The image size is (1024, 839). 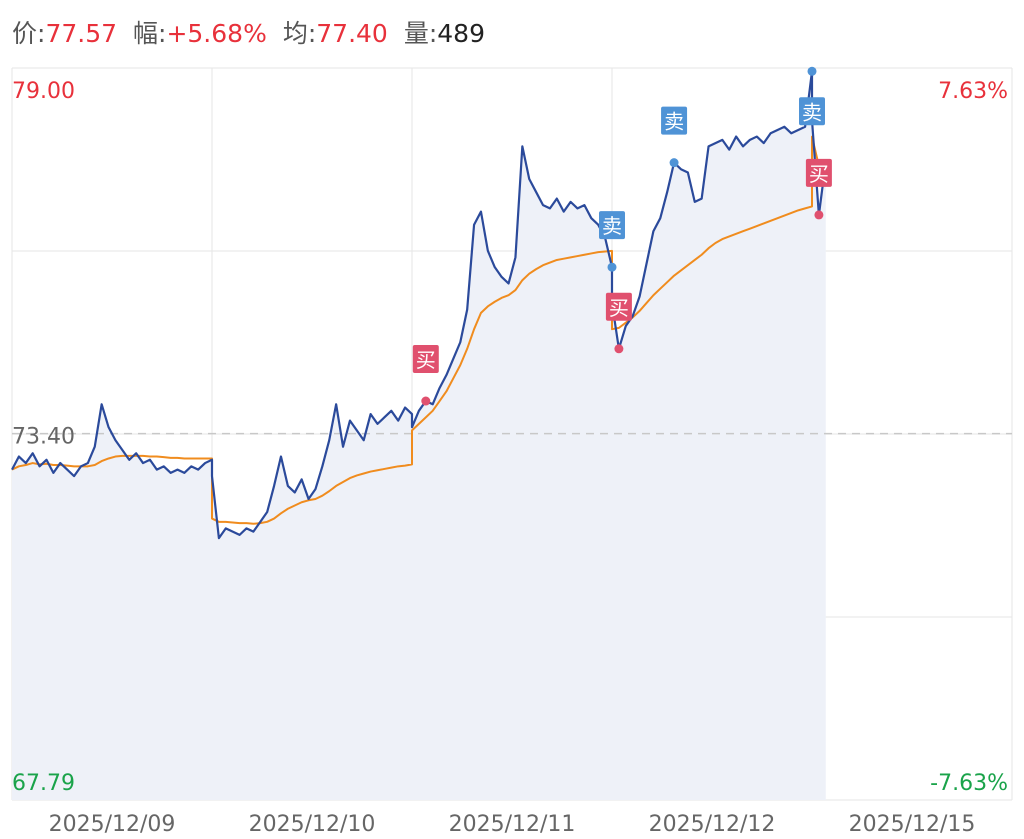 I want to click on quote-label: 幅:, so click(x=150, y=33).